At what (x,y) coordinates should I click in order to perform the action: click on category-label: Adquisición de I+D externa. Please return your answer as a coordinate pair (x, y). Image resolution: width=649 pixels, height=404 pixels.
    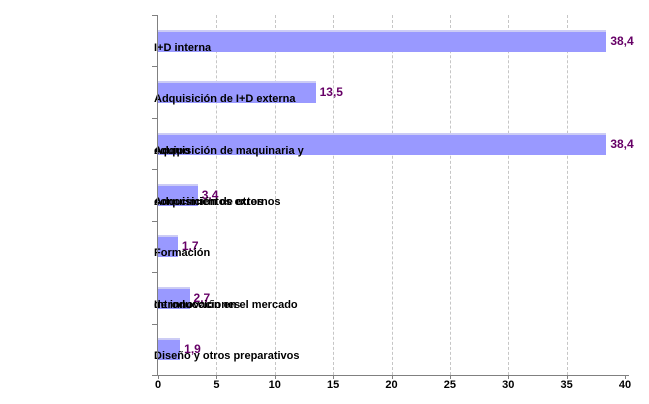
    Looking at the image, I should click on (225, 99).